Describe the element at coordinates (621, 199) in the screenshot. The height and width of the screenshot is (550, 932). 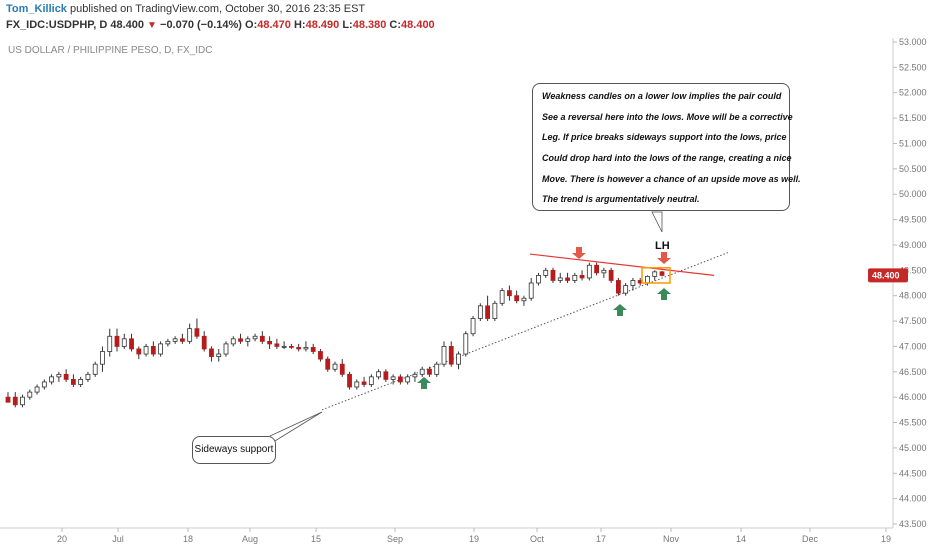
I see `note-line: The trend is argumentatively neutral.` at that location.